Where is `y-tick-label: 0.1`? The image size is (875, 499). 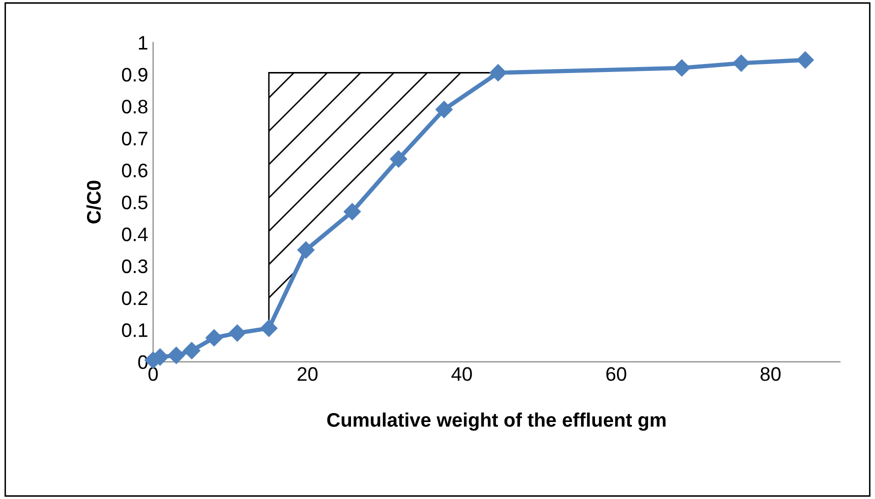 y-tick-label: 0.1 is located at coordinates (135, 330).